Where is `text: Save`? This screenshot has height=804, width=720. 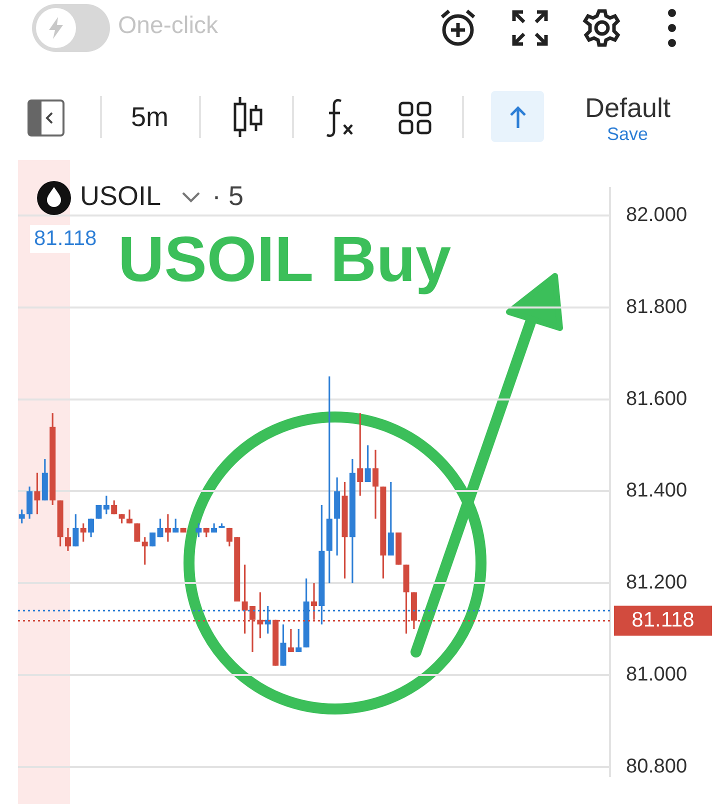
text: Save is located at coordinates (627, 134).